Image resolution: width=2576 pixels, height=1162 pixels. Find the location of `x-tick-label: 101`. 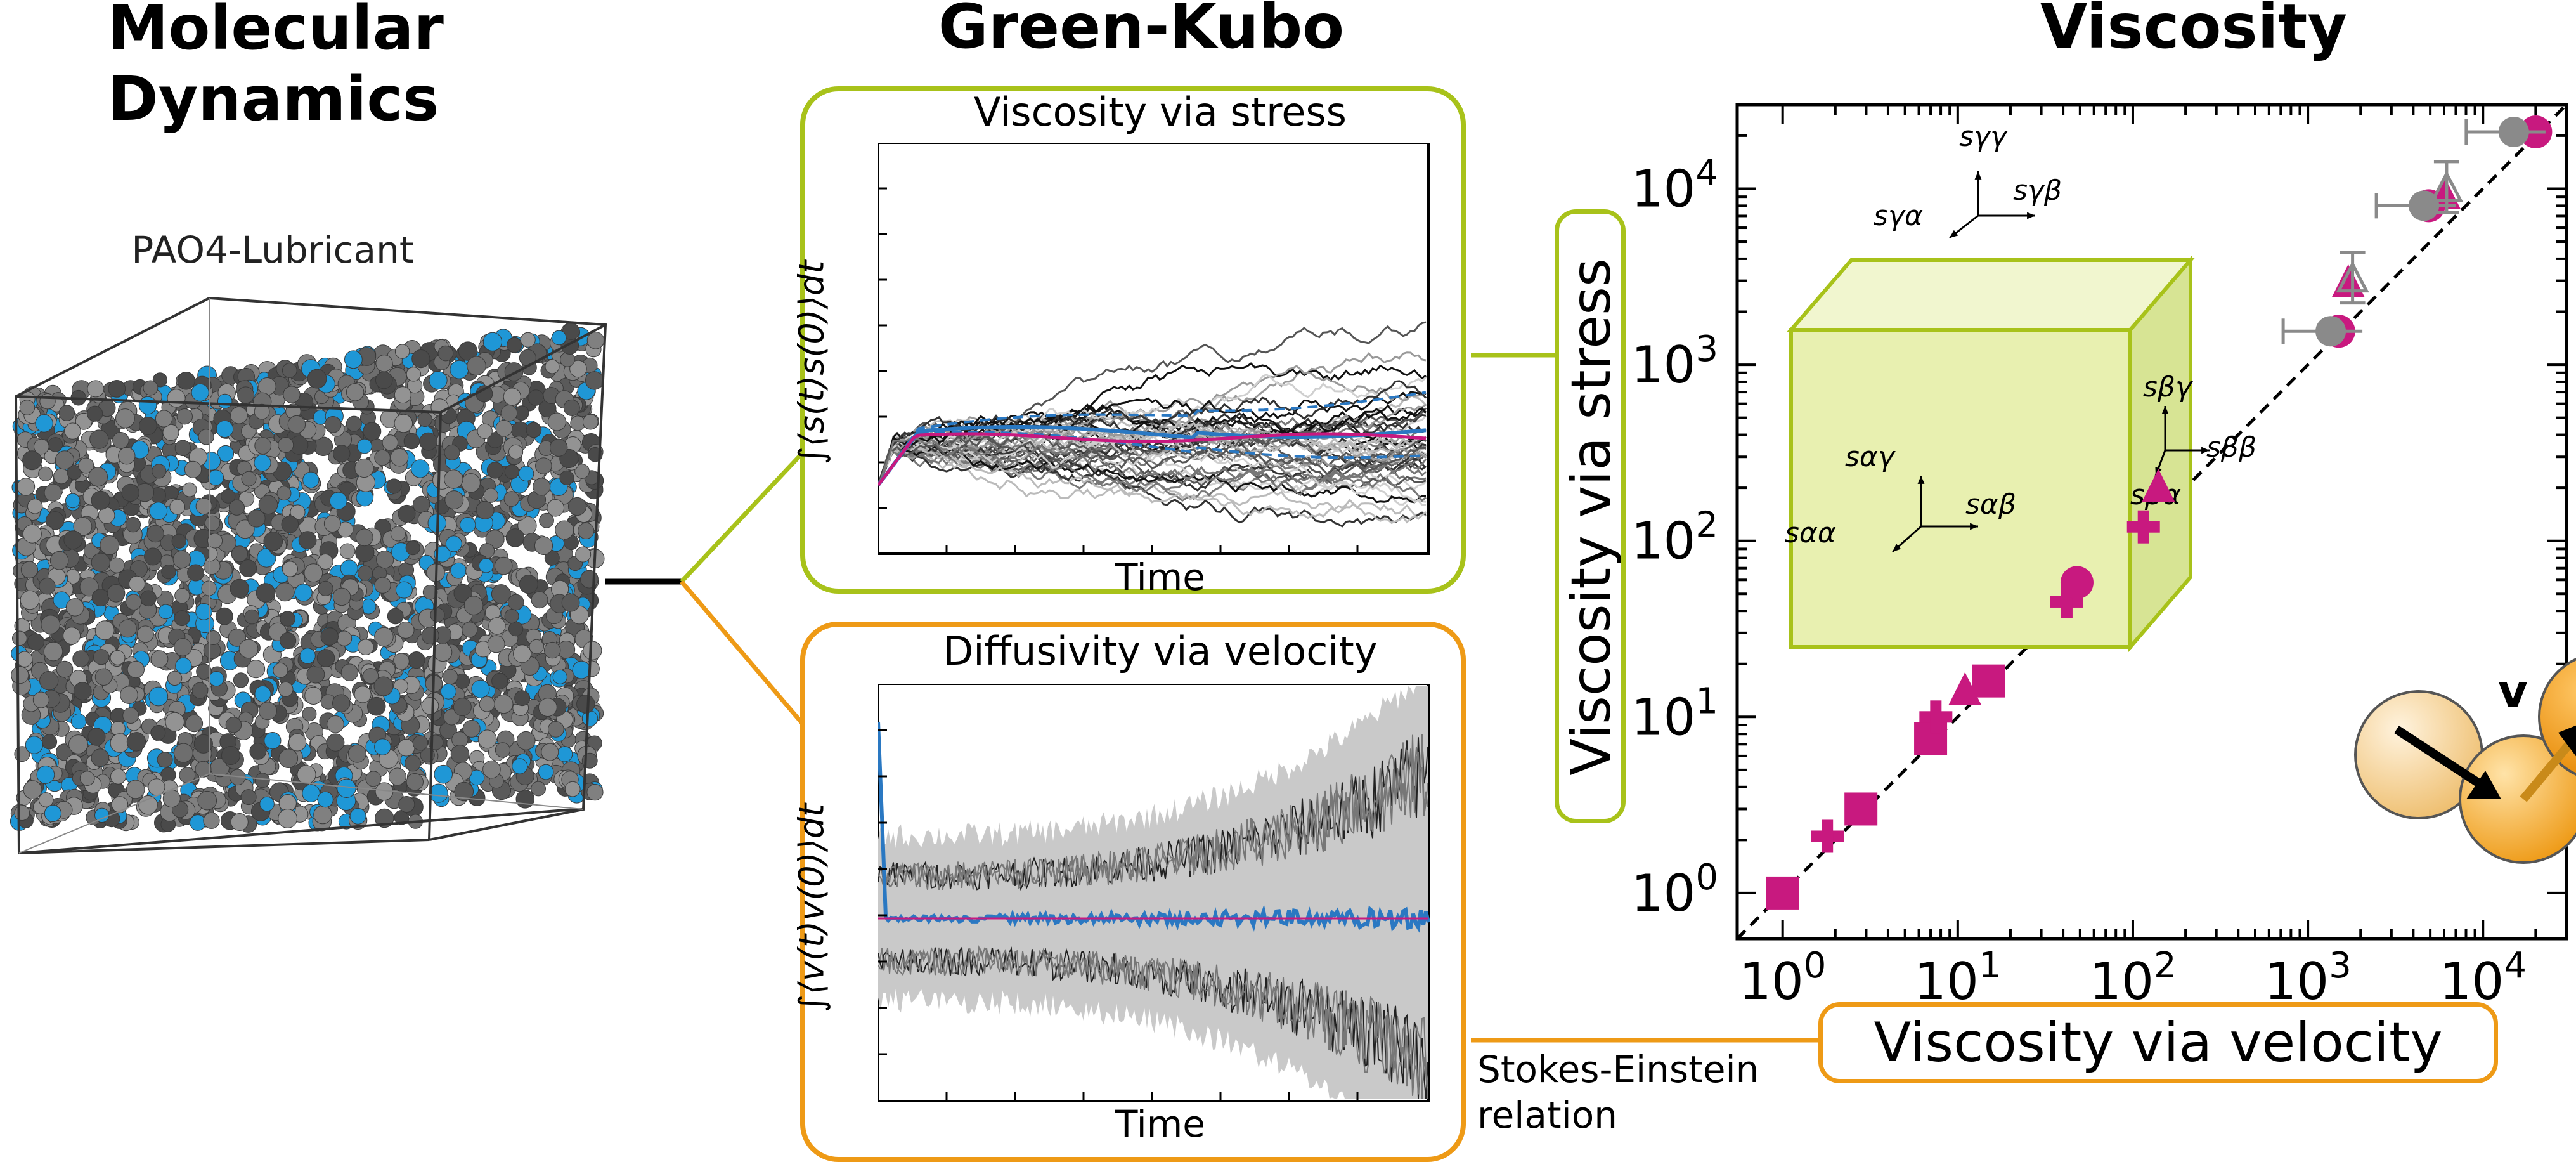

x-tick-label: 101 is located at coordinates (1957, 977).